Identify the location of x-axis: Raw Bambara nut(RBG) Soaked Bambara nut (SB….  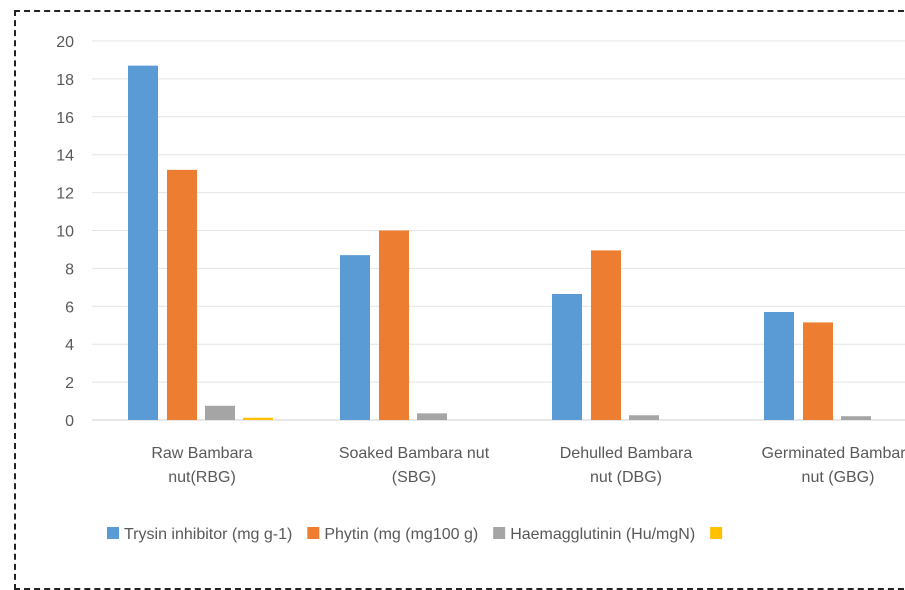
(528, 465).